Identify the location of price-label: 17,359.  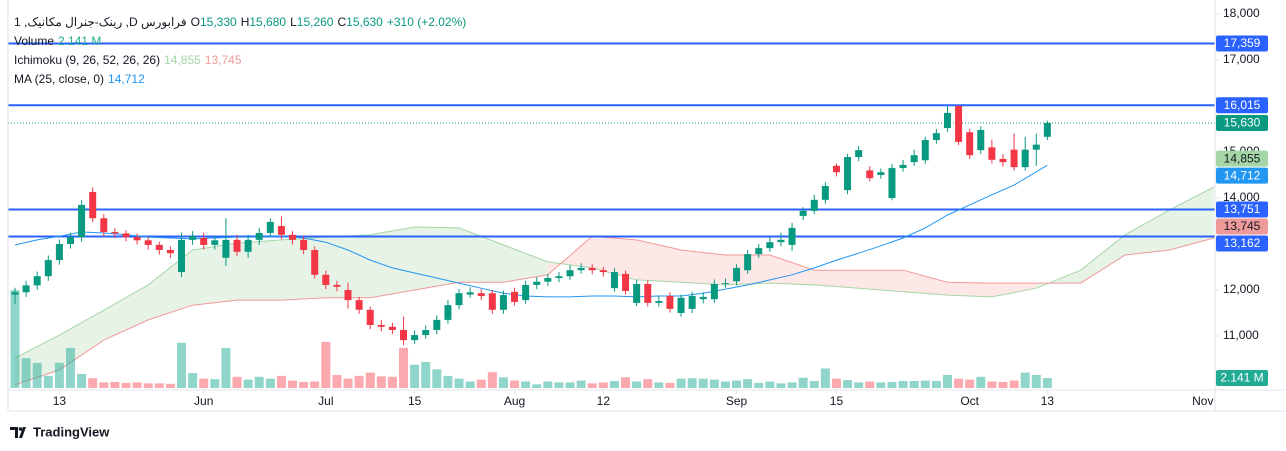
(1242, 43).